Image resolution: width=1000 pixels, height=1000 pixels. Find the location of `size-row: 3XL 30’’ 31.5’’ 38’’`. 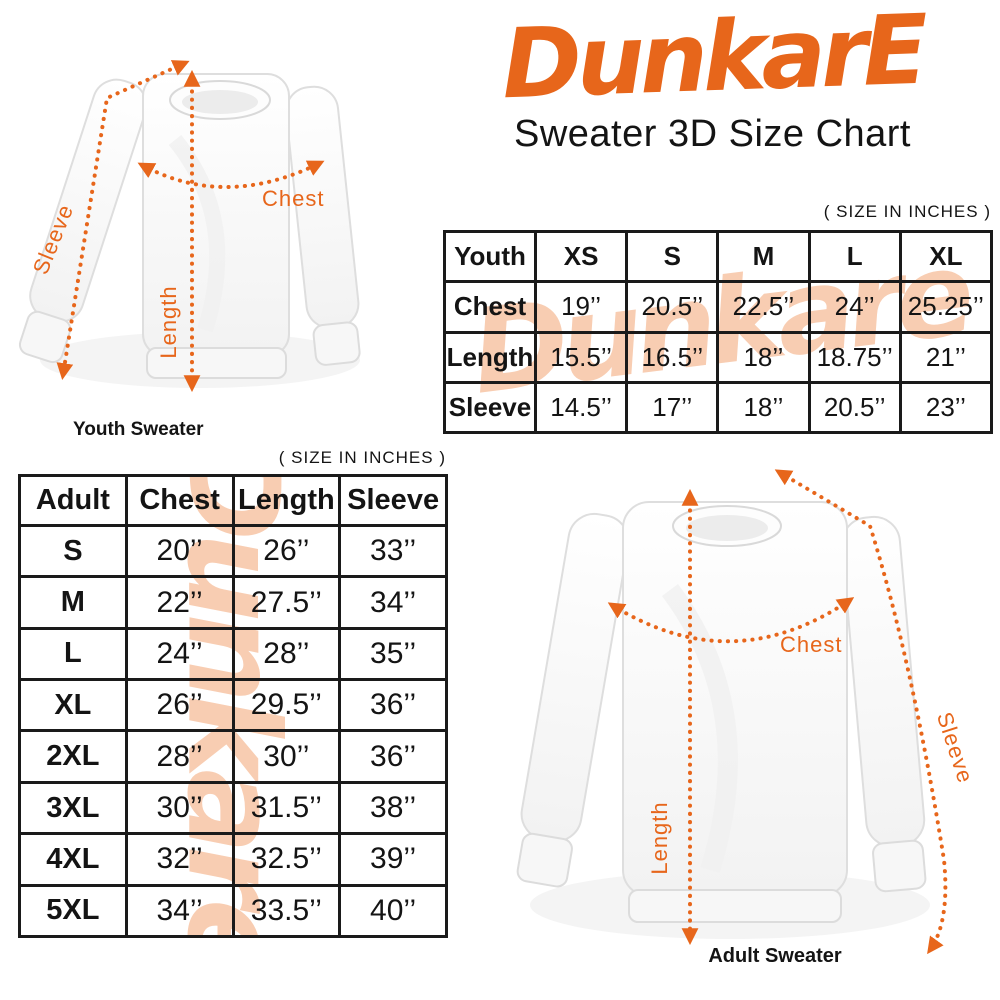

size-row: 3XL 30’’ 31.5’’ 38’’ is located at coordinates (233, 808).